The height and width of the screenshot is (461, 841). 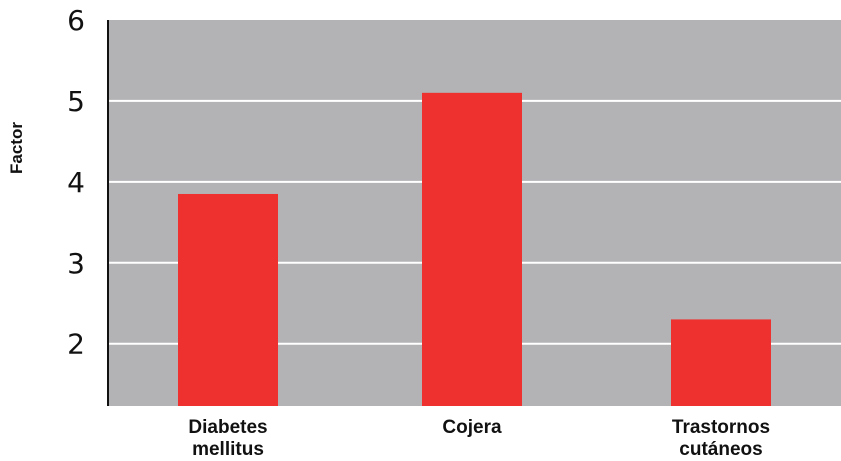 What do you see at coordinates (76, 20) in the screenshot?
I see `y-tick-label: 6` at bounding box center [76, 20].